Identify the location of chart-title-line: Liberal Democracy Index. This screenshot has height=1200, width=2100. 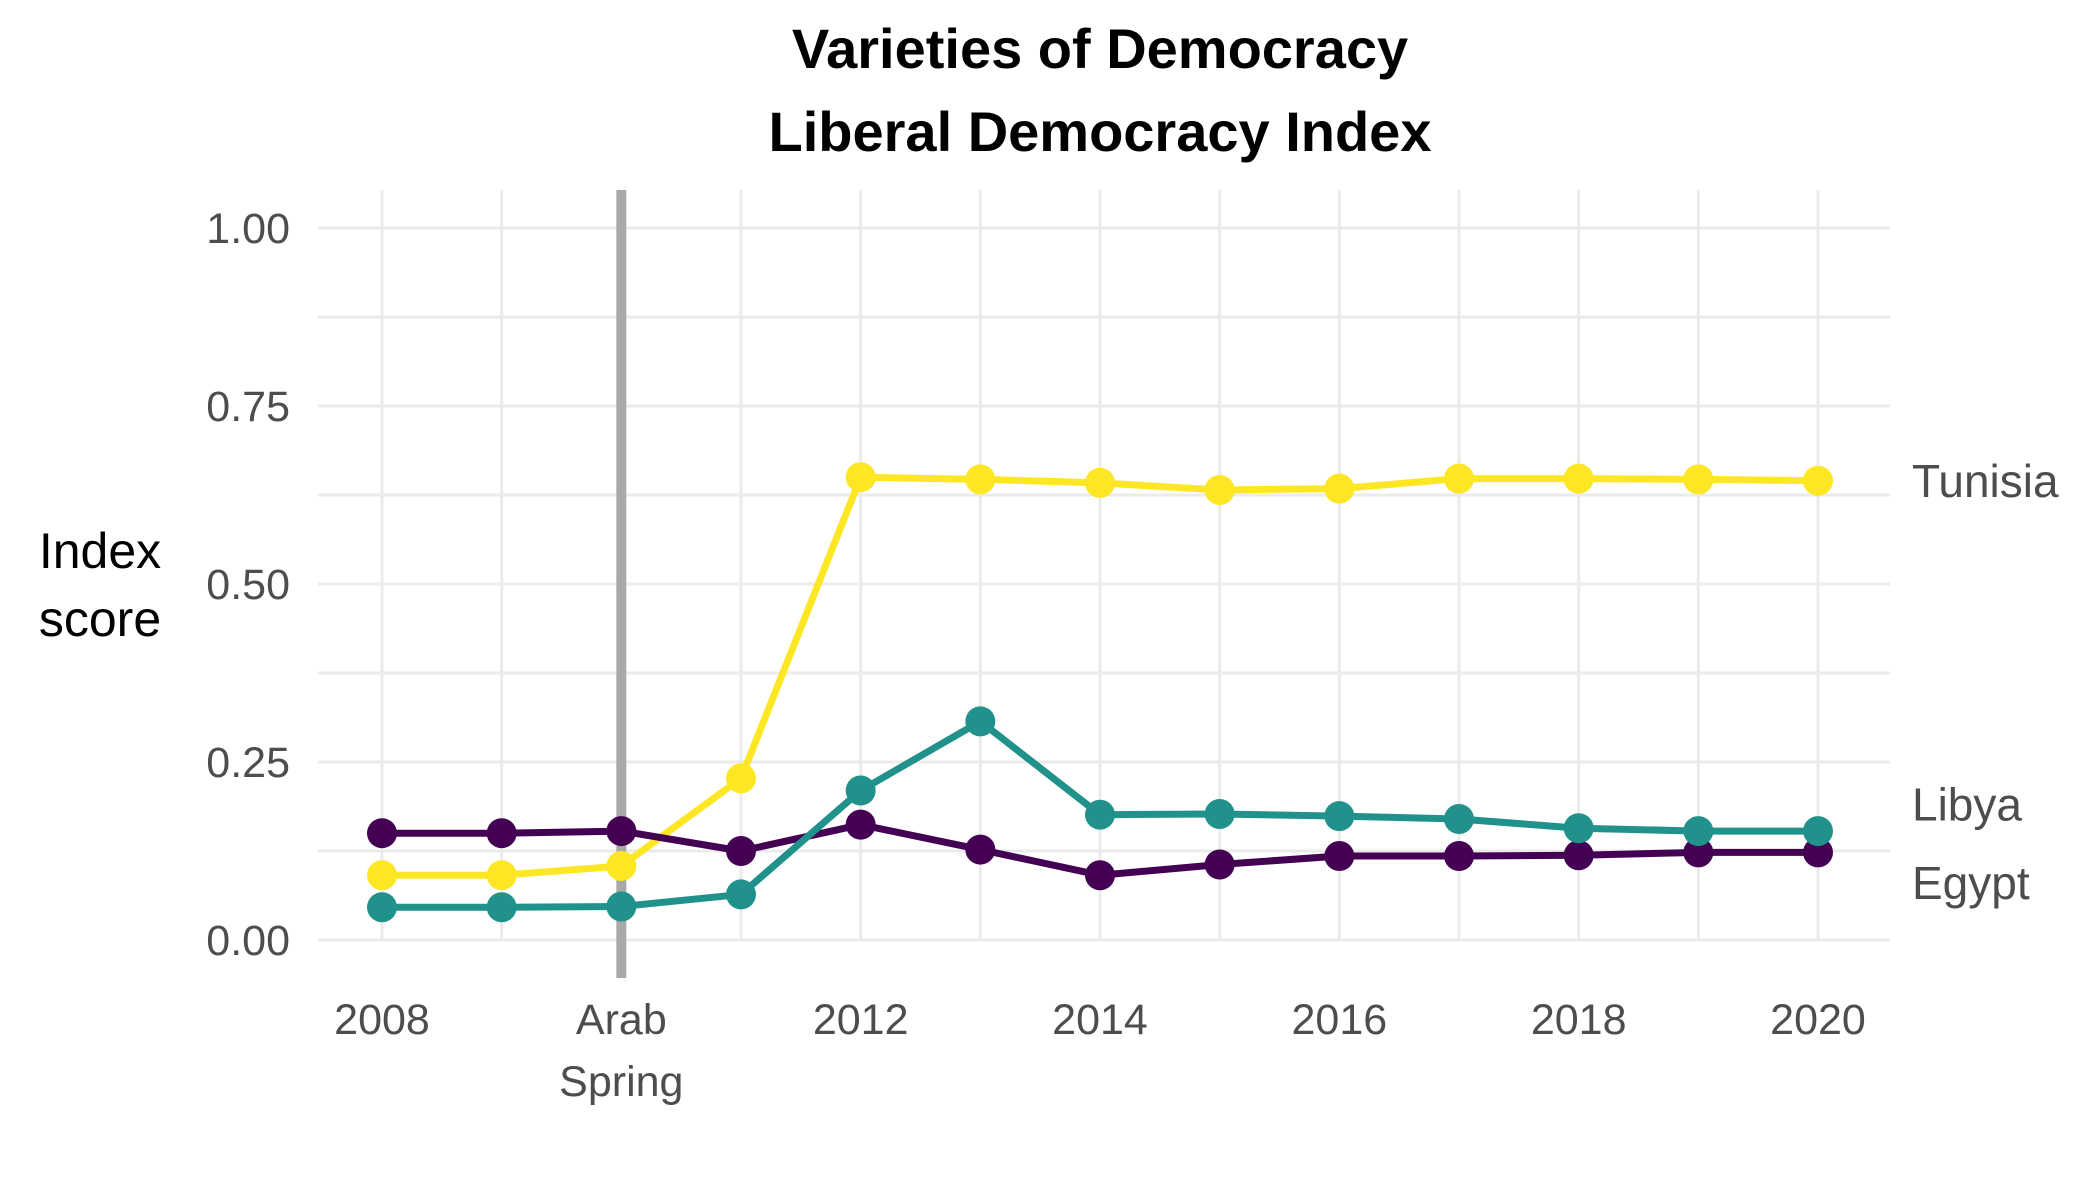
(1100, 131).